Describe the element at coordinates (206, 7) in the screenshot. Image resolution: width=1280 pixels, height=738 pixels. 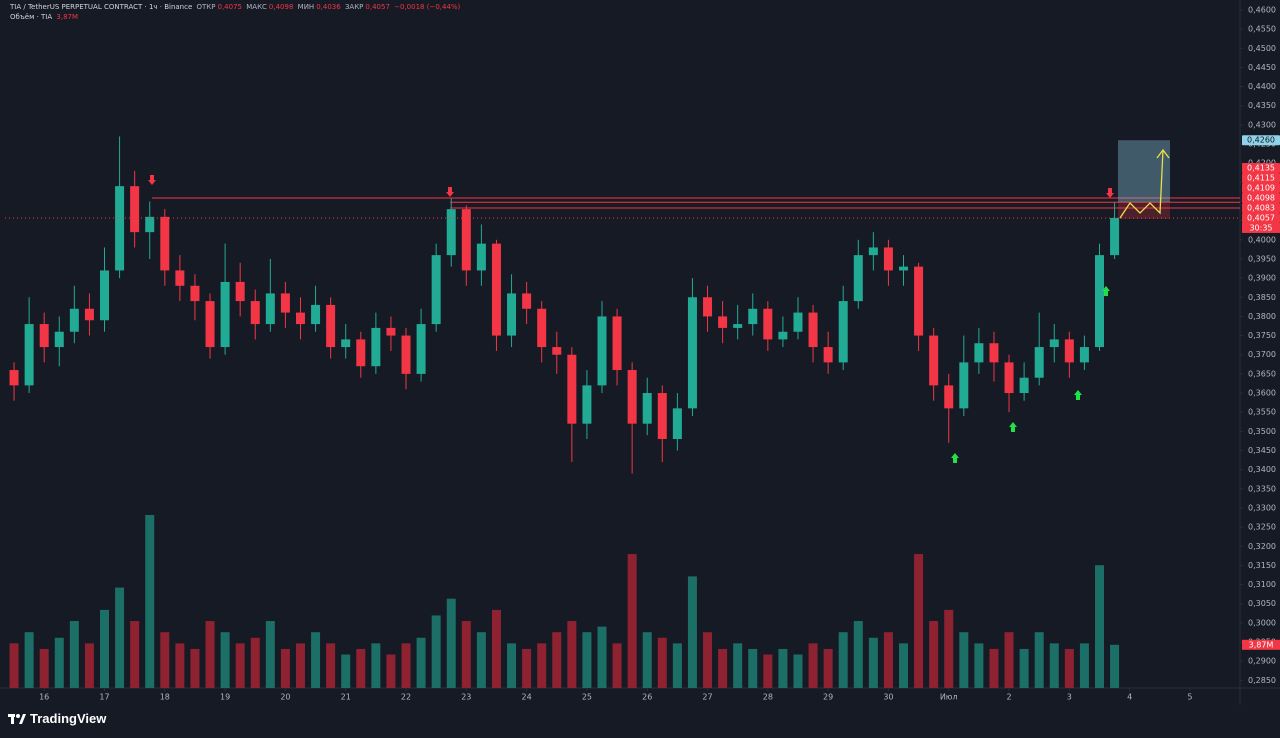
I see `open-label: ОТКР` at that location.